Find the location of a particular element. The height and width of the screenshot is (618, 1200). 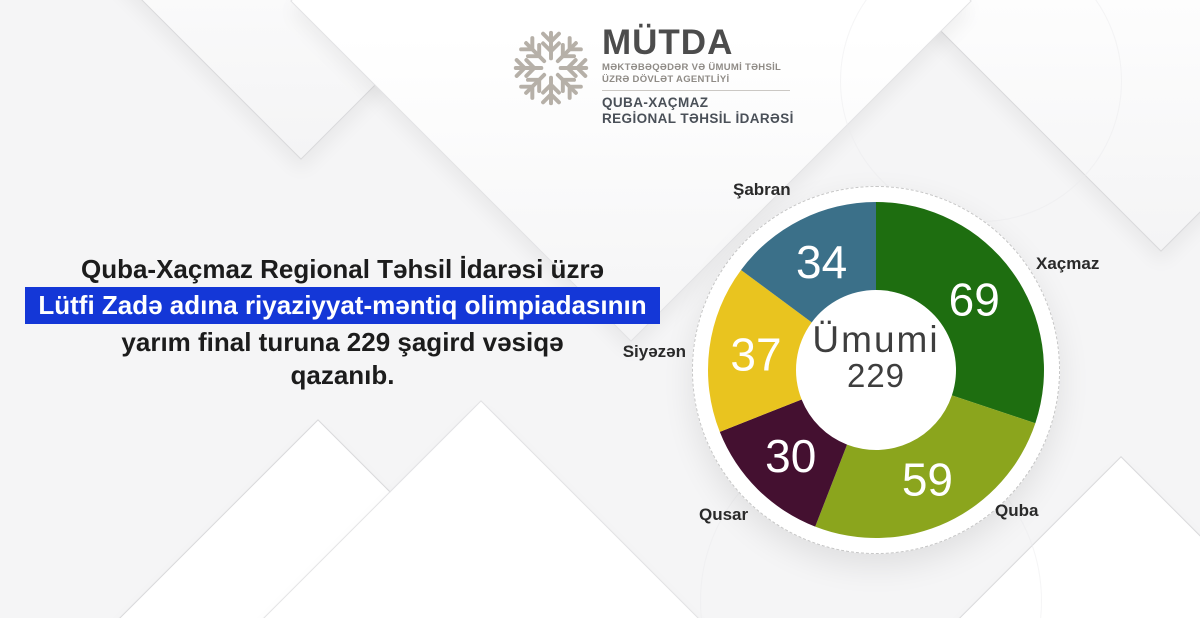

logo-agency-line2: ÜZRƏ DÖVLƏT AGENTLİYİ is located at coordinates (666, 79).